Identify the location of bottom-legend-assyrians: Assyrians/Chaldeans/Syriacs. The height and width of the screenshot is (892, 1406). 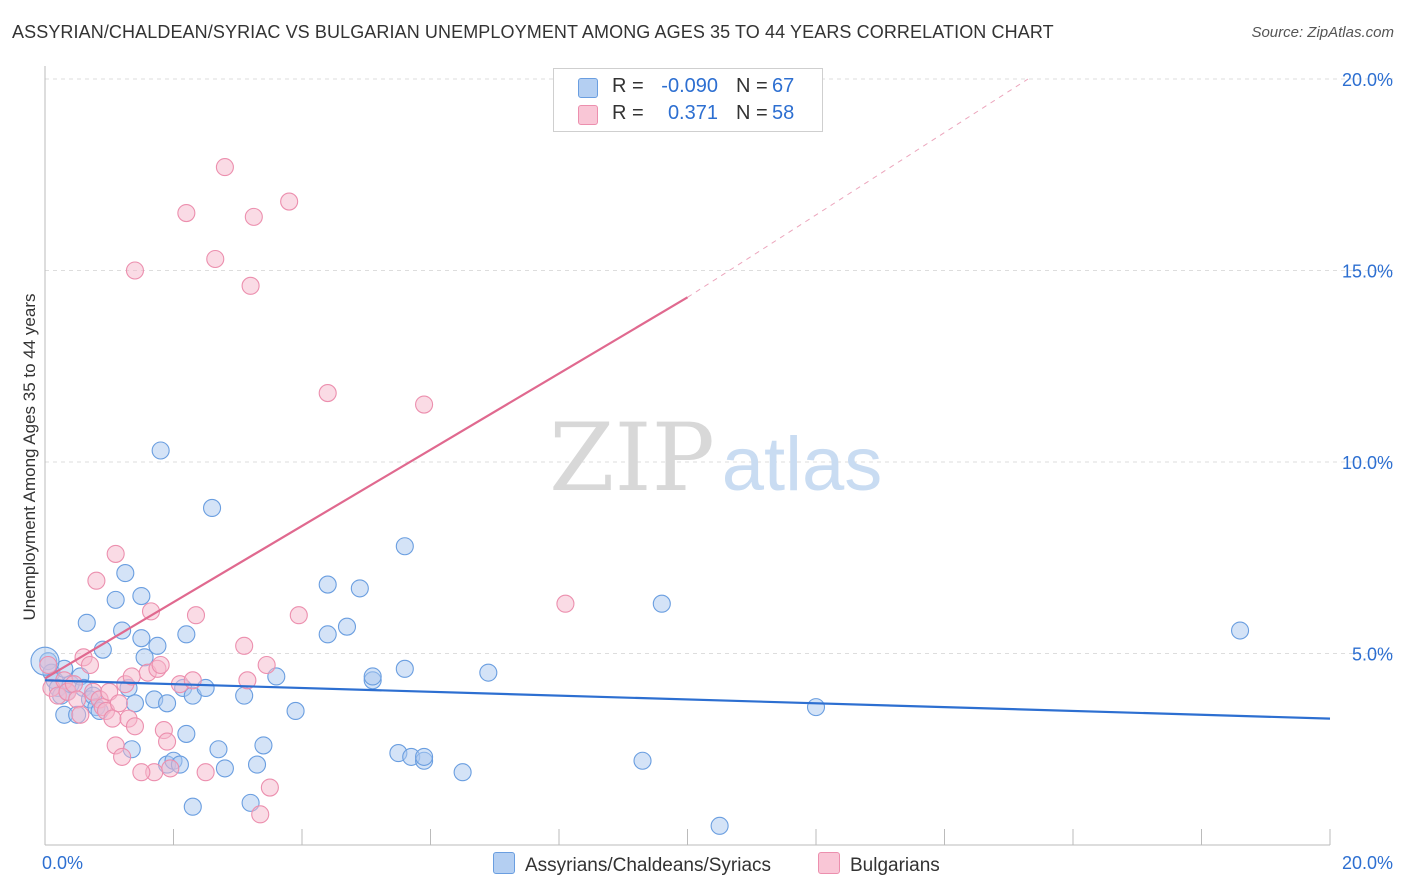
(632, 864).